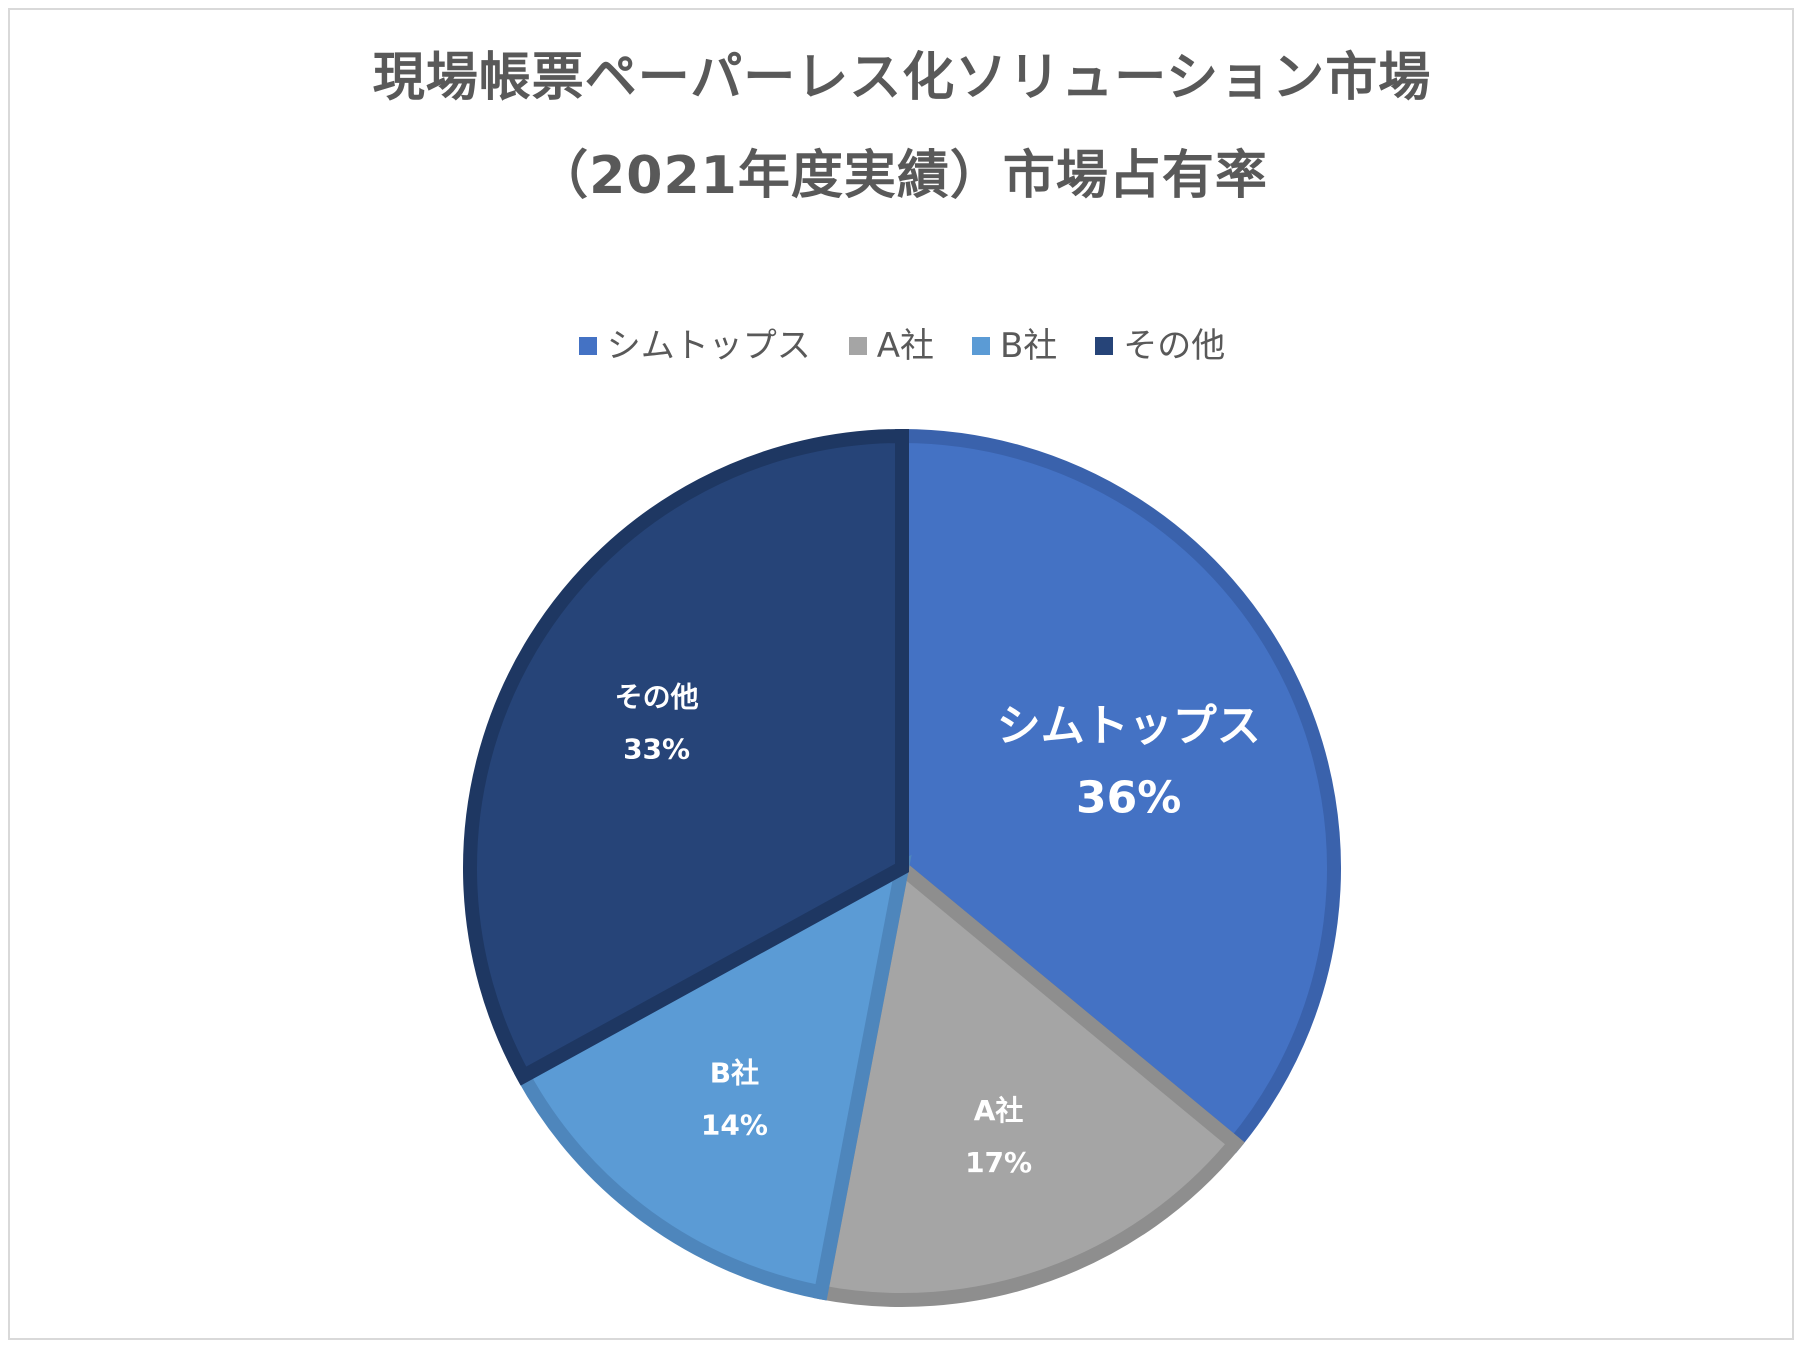 This screenshot has width=1804, height=1350. What do you see at coordinates (734, 1072) in the screenshot?
I see `slice-label-name-company-b: B社` at bounding box center [734, 1072].